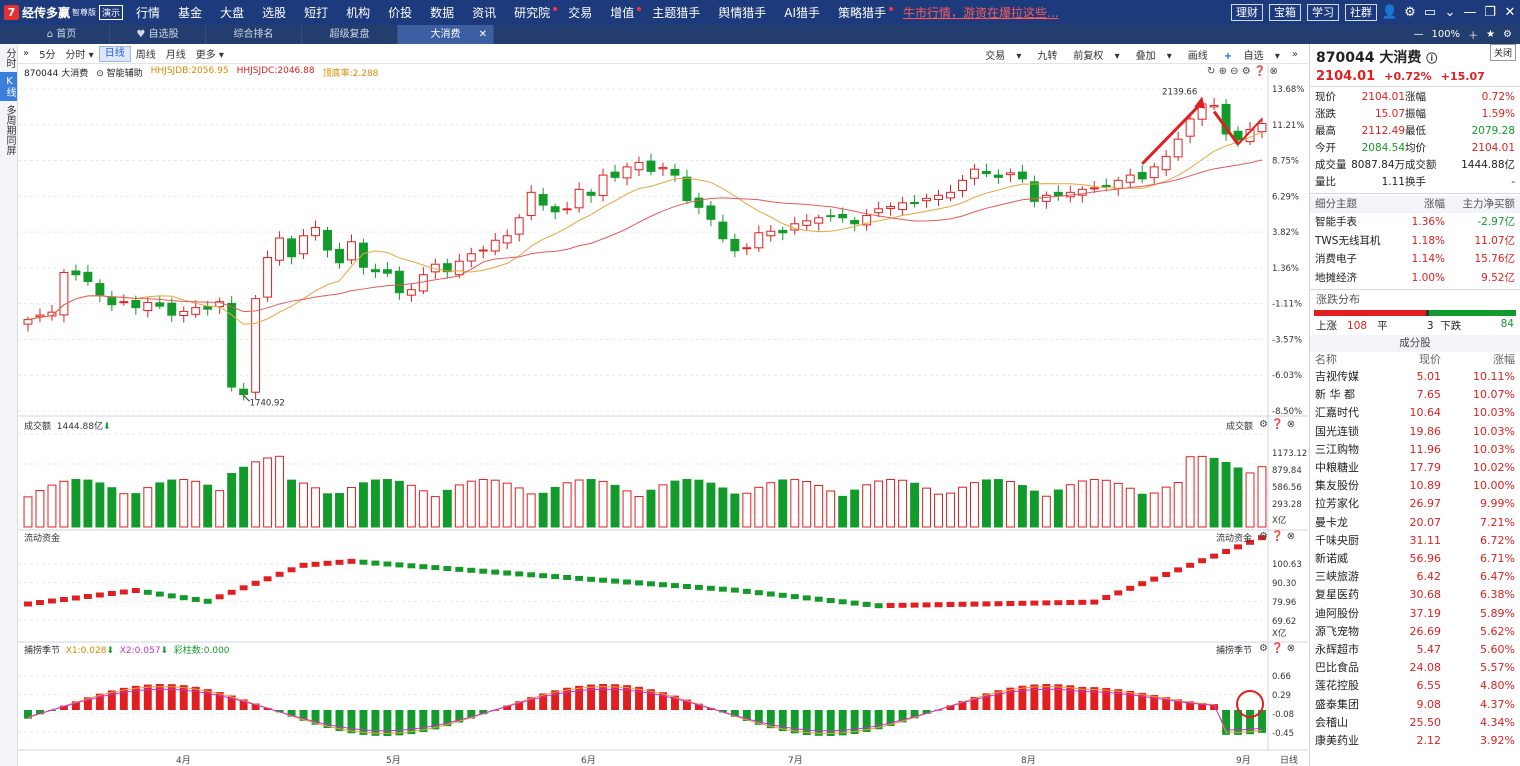 Image resolution: width=1520 pixels, height=766 pixels. I want to click on tab-3: 超级复盘, so click(350, 34).